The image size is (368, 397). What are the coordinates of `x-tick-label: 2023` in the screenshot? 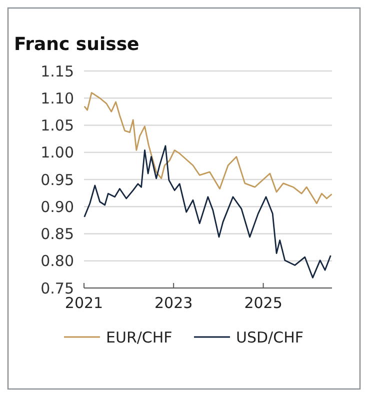 It's located at (173, 303).